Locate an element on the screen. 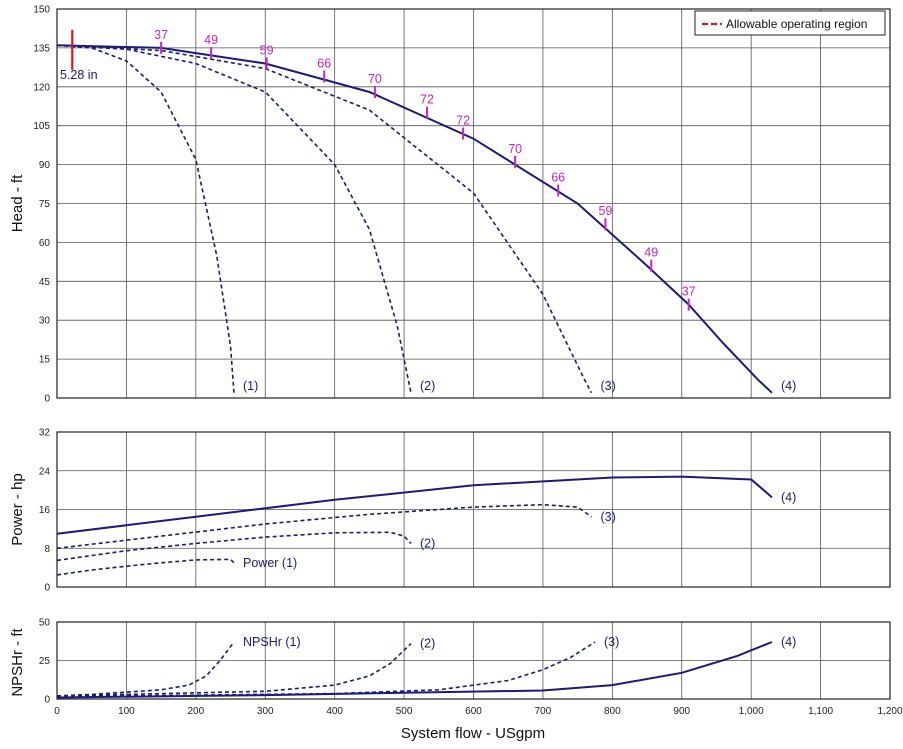 The height and width of the screenshot is (749, 903). power-series-1-line is located at coordinates (145, 567).